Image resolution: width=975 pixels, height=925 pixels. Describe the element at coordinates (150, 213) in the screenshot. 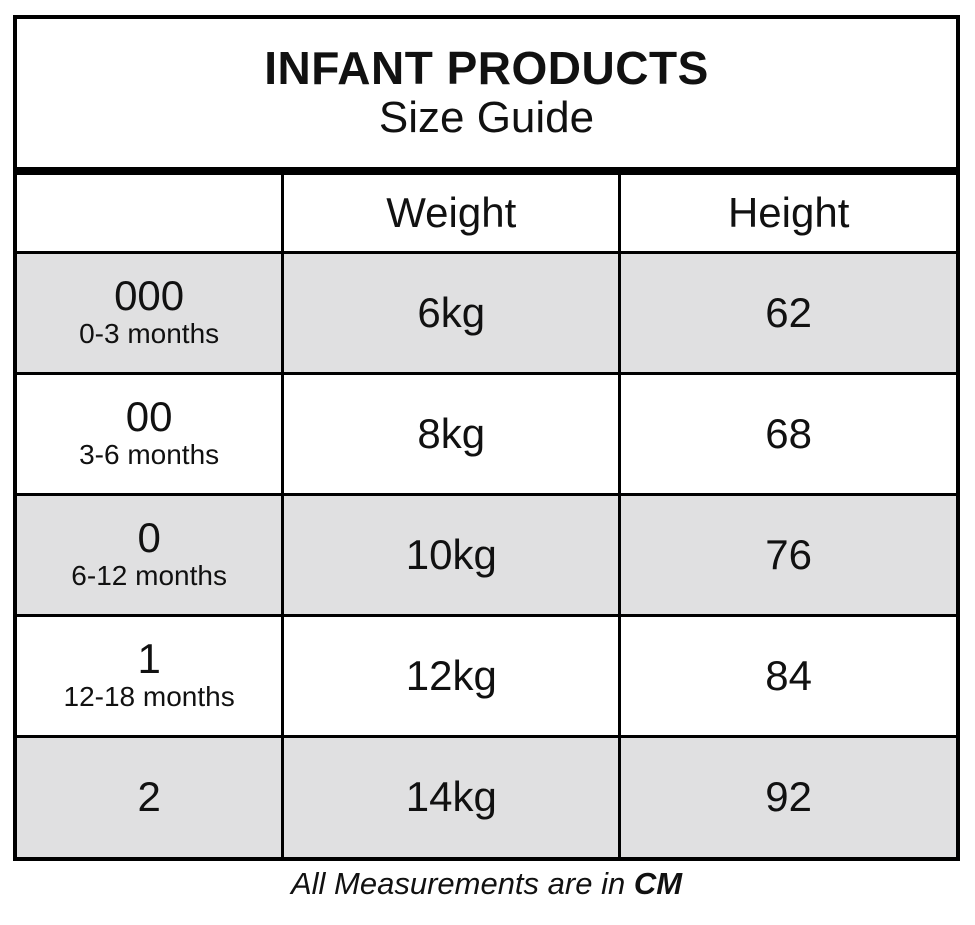

I see `column-header-size` at that location.